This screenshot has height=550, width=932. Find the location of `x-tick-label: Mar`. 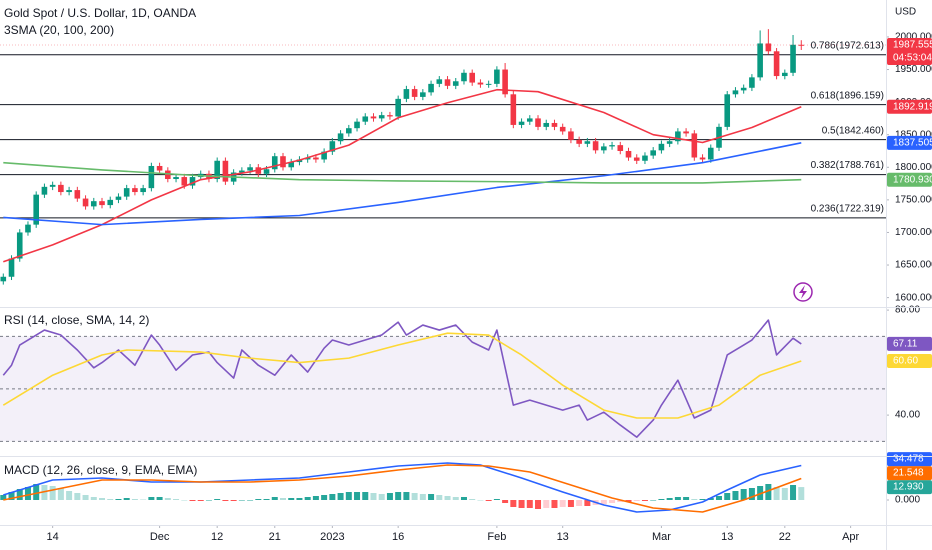

x-tick-label: Mar is located at coordinates (661, 537).